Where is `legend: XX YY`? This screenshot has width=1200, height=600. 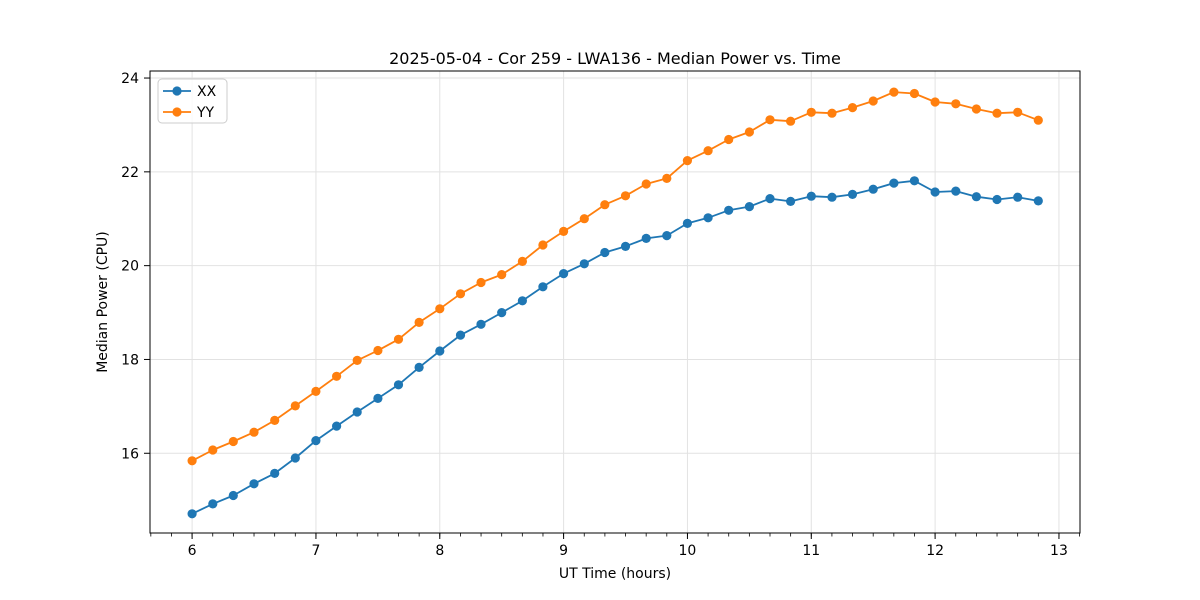
legend: XX YY is located at coordinates (192, 101).